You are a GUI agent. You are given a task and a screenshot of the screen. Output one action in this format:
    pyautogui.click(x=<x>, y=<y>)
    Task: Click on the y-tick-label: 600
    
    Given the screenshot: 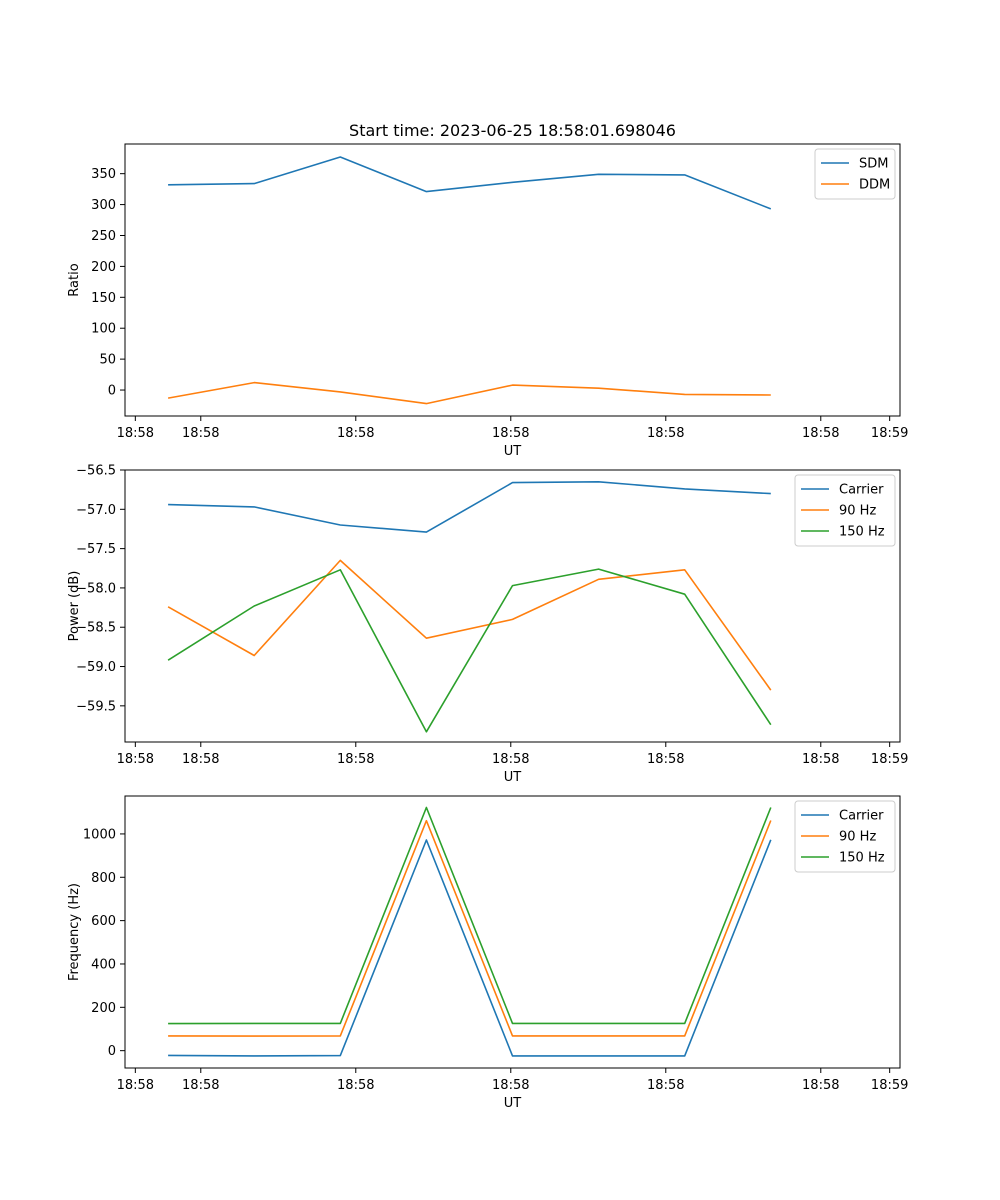 What is the action you would take?
    pyautogui.click(x=103, y=921)
    